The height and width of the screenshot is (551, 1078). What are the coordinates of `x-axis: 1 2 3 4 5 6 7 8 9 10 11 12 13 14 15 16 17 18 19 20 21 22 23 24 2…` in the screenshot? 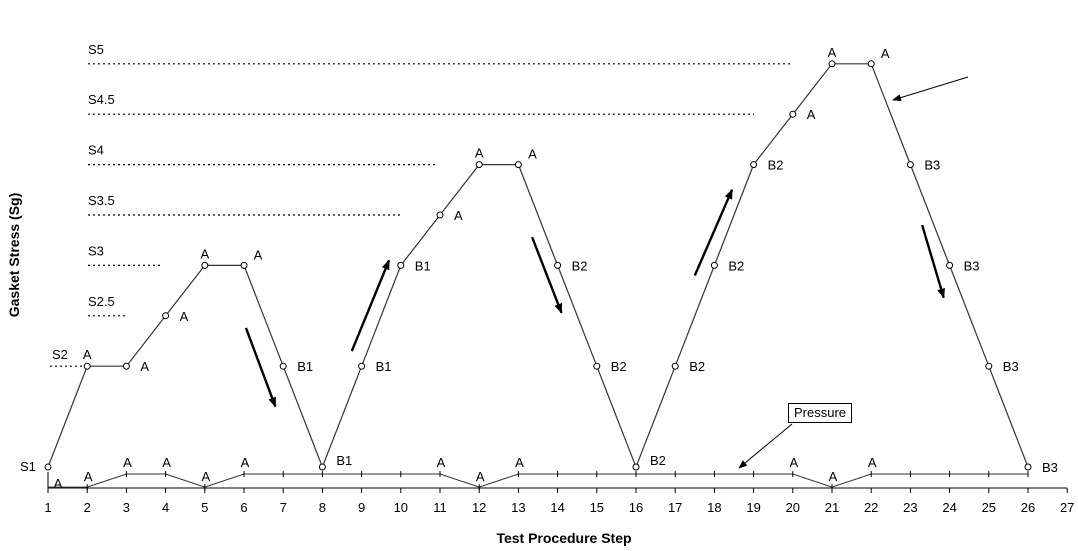 It's located at (559, 493).